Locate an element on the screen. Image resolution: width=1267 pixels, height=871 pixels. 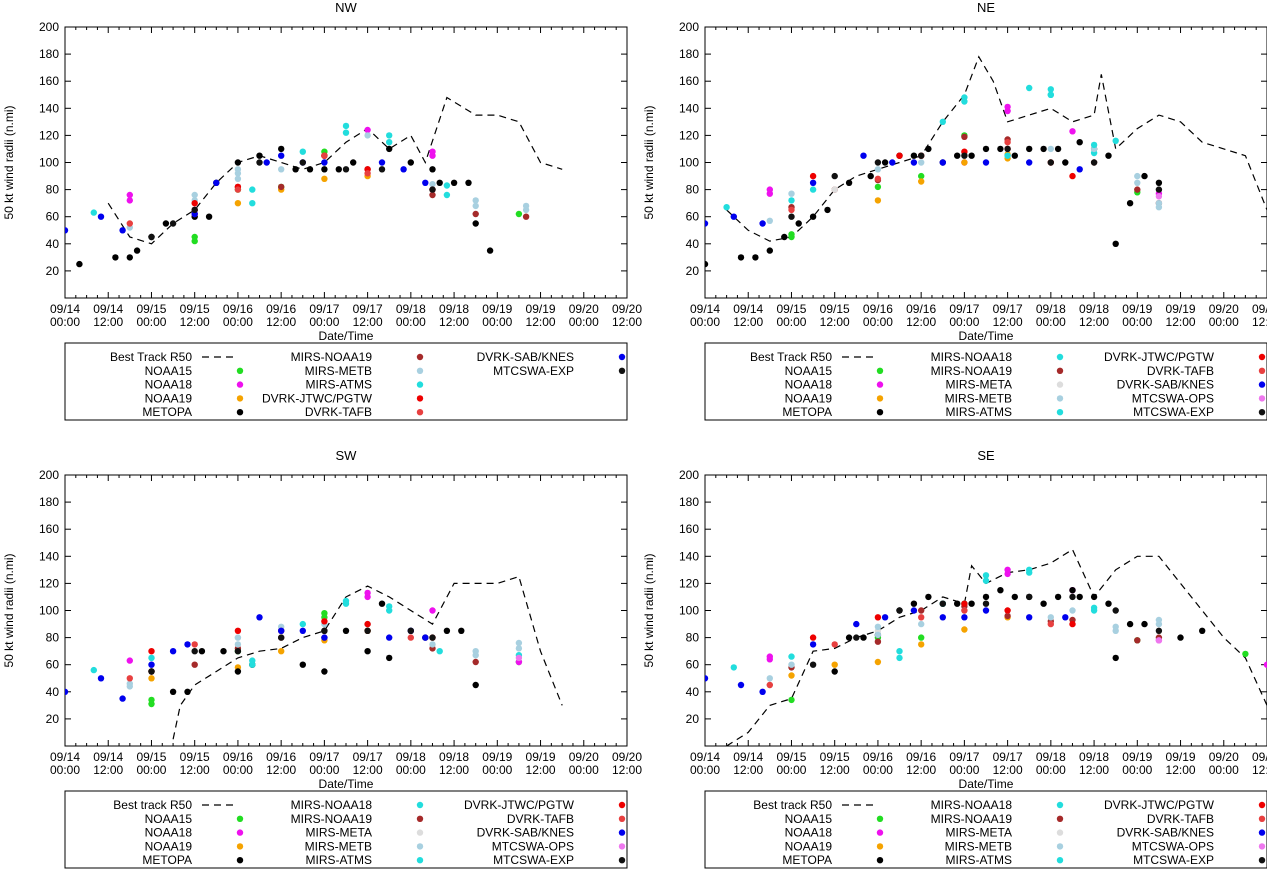
point-noaa19 is located at coordinates (878, 662).